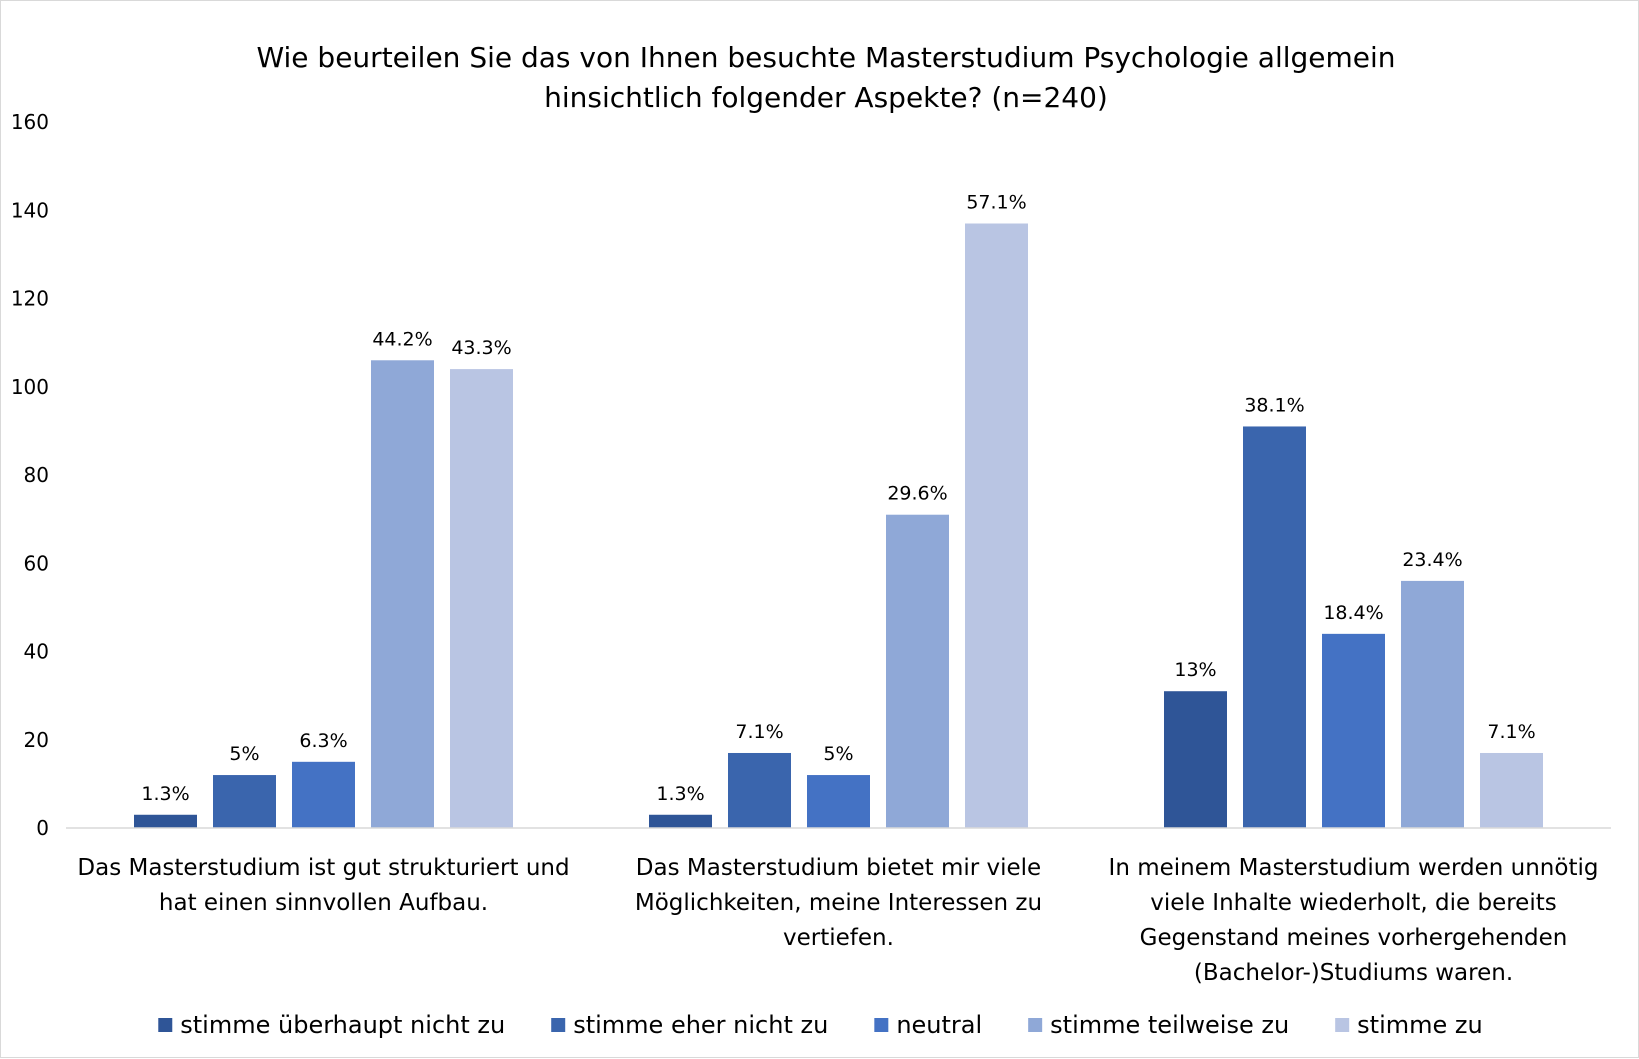  I want to click on legend-item: neutral, so click(928, 1025).